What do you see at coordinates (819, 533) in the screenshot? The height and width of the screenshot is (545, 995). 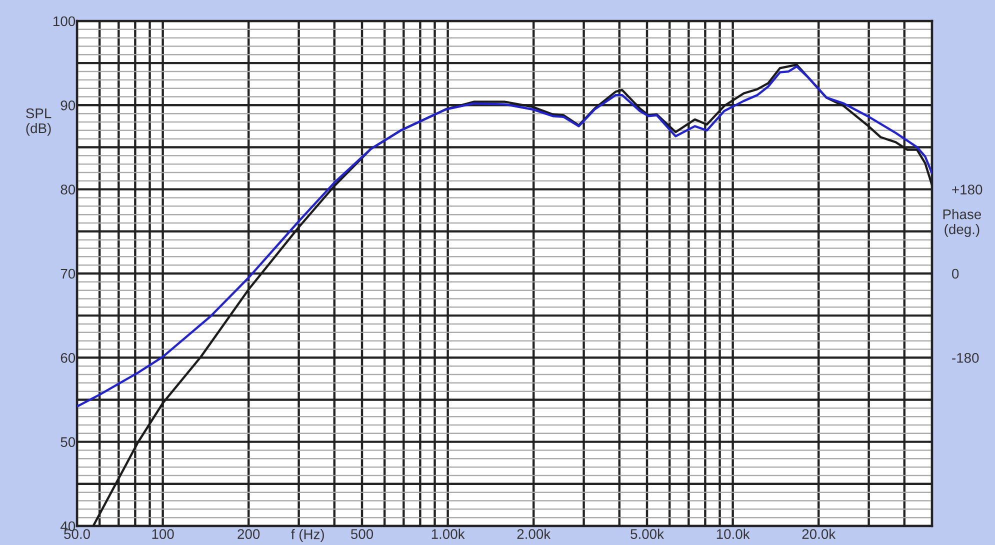 I see `x-tick-label: 20.0k` at bounding box center [819, 533].